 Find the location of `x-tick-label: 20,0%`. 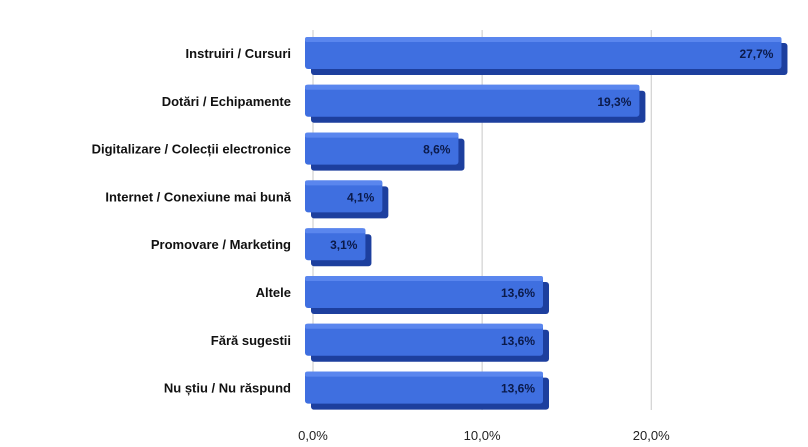

x-tick-label: 20,0% is located at coordinates (651, 435).